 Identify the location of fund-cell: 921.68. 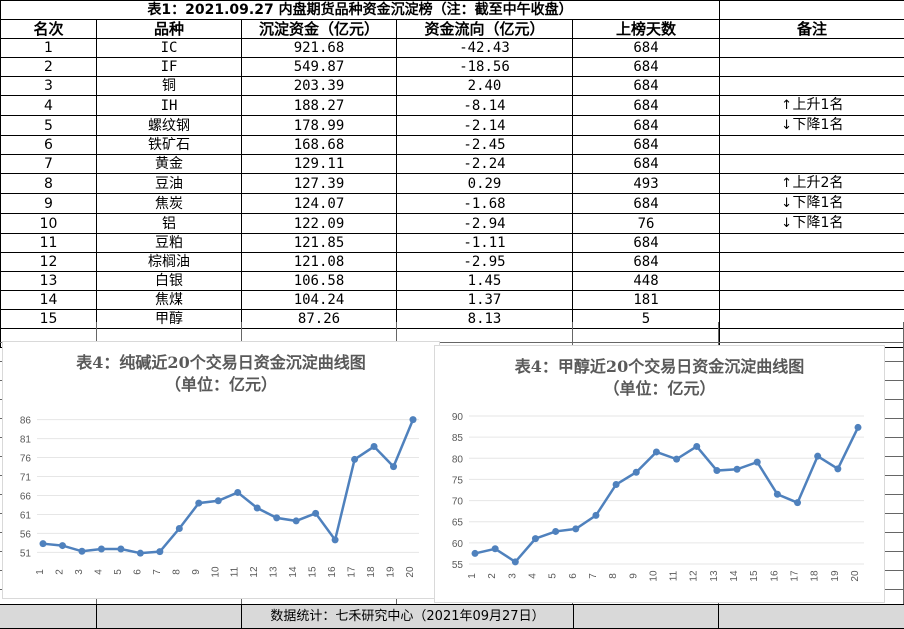
(319, 48).